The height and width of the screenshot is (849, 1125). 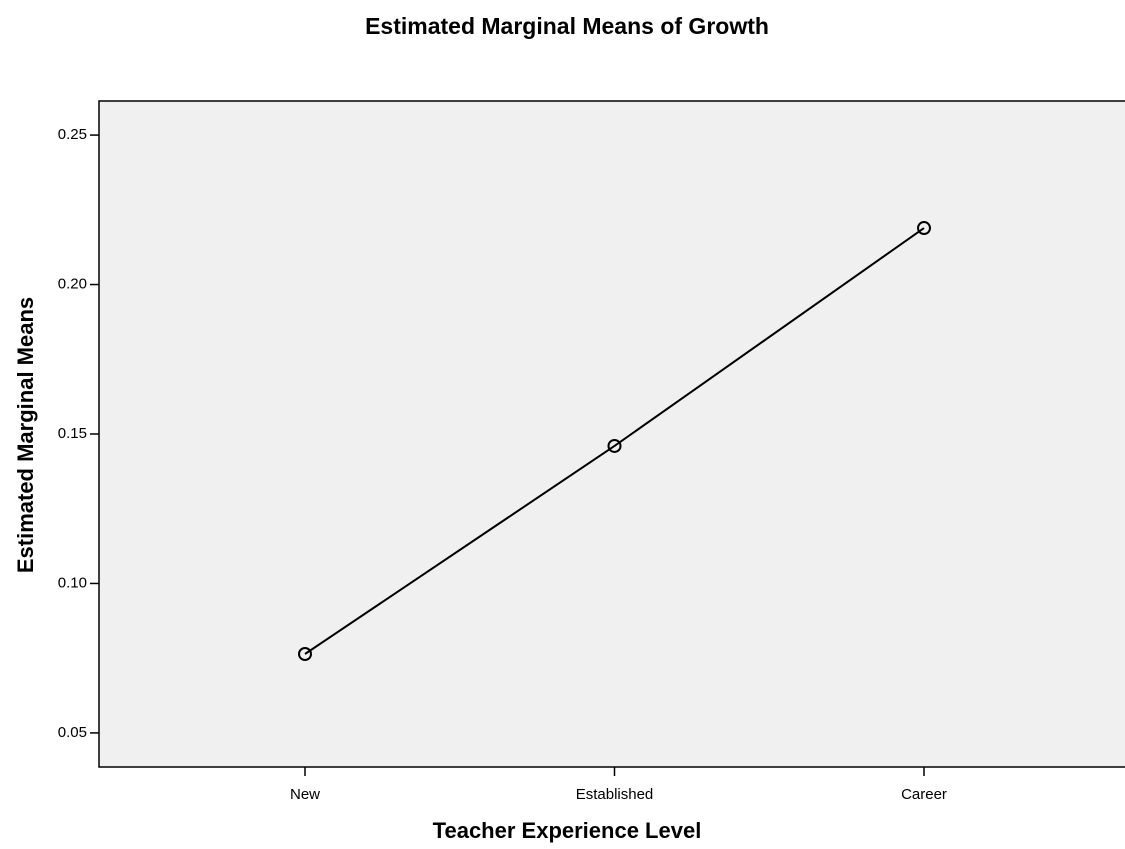 I want to click on x-tick-label: Career, so click(x=924, y=794).